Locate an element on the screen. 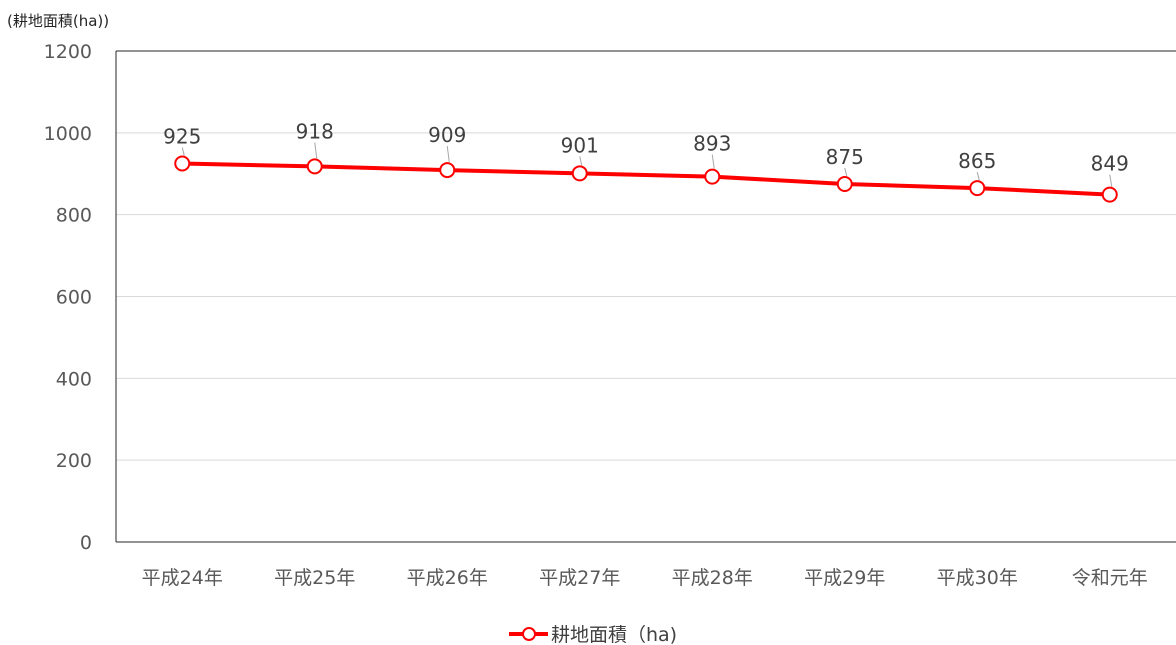 The height and width of the screenshot is (645, 1176). series-lines is located at coordinates (646, 179).